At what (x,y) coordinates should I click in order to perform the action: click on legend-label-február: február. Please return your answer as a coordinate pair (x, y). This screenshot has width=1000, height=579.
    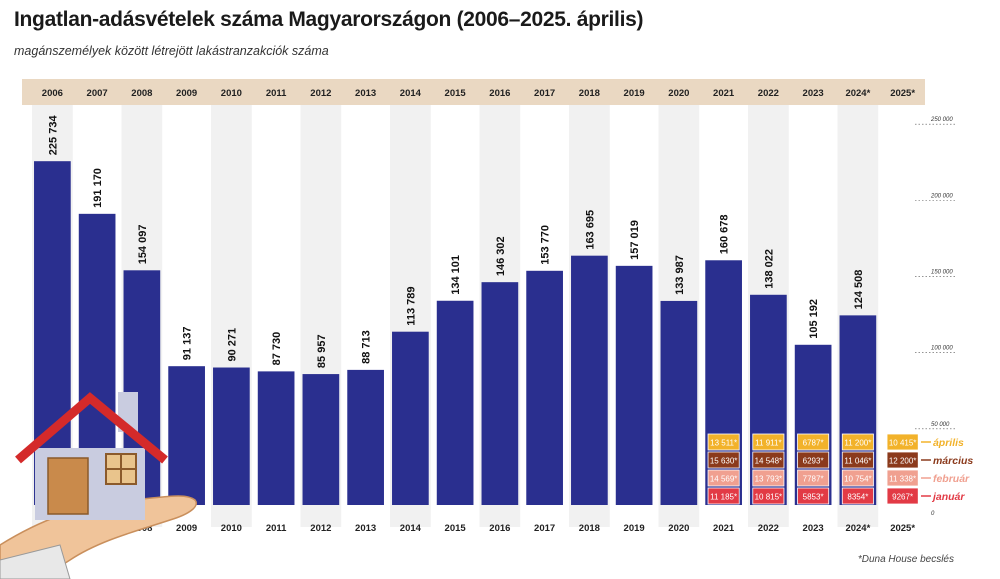
    Looking at the image, I should click on (951, 479).